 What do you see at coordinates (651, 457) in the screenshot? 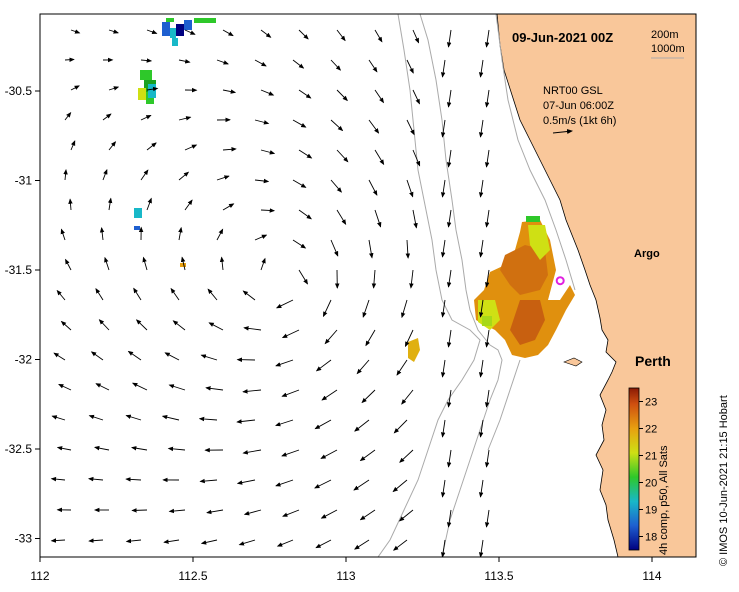
I see `colorbar-tick-label: 21` at bounding box center [651, 457].